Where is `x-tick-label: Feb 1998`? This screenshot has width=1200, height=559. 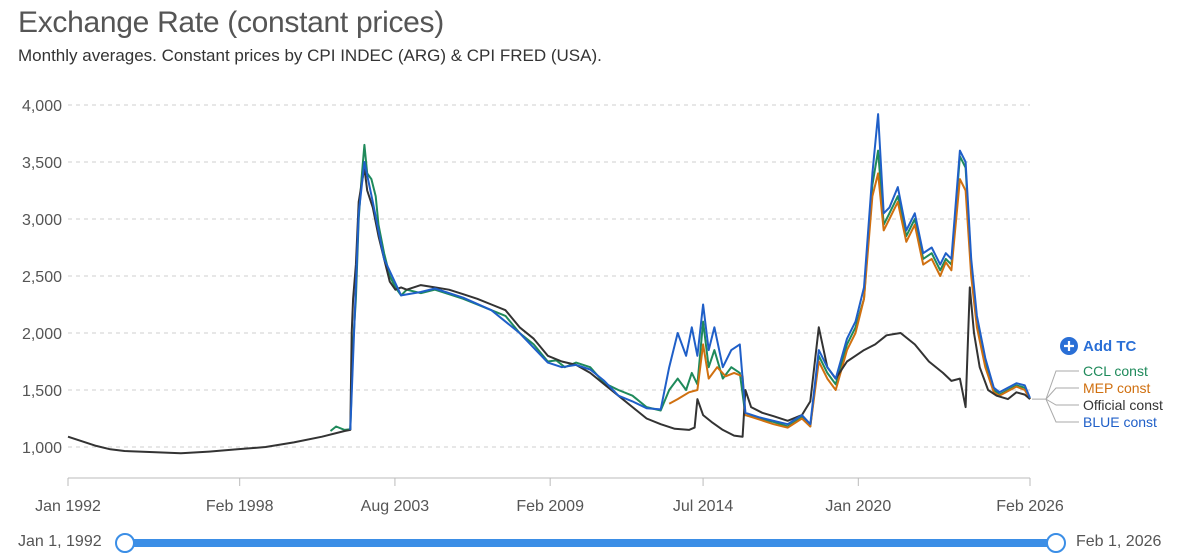
x-tick-label: Feb 1998 is located at coordinates (240, 506).